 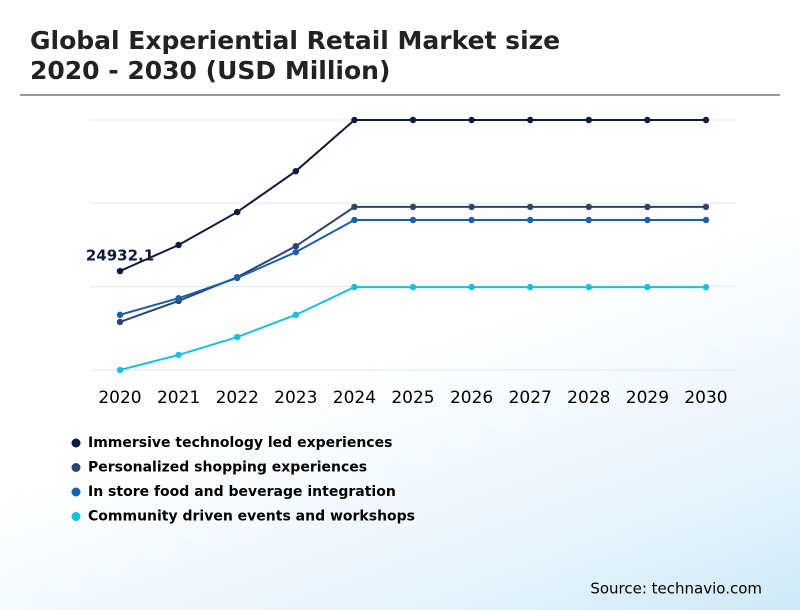 I want to click on x-tick-label: 2023, so click(x=295, y=398).